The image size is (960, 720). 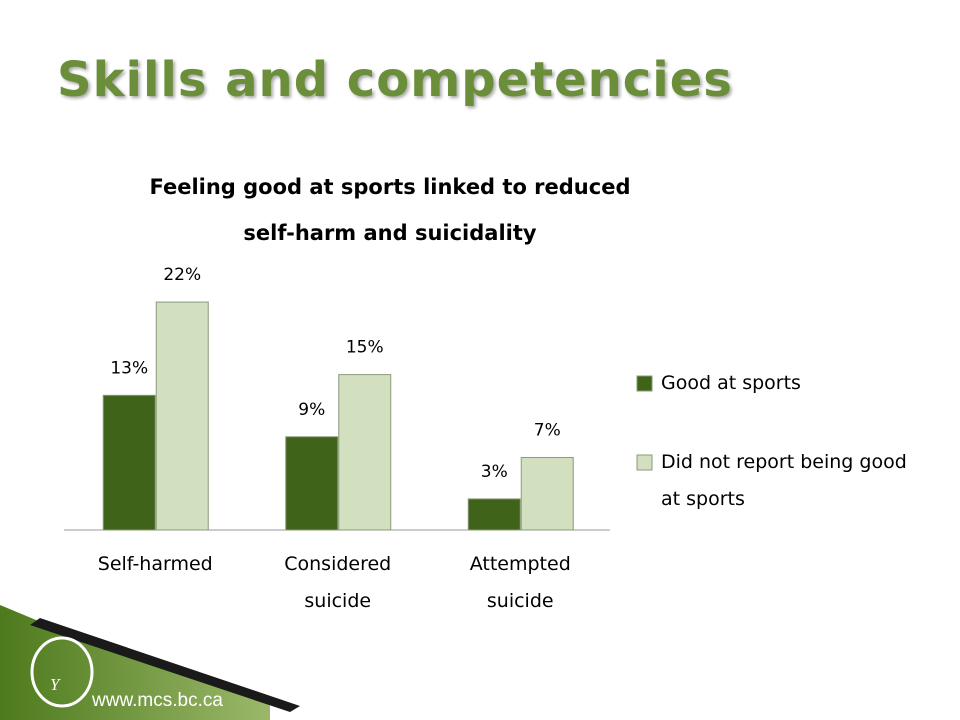 I want to click on x-tick-label: Attempted suicide, so click(x=520, y=582).